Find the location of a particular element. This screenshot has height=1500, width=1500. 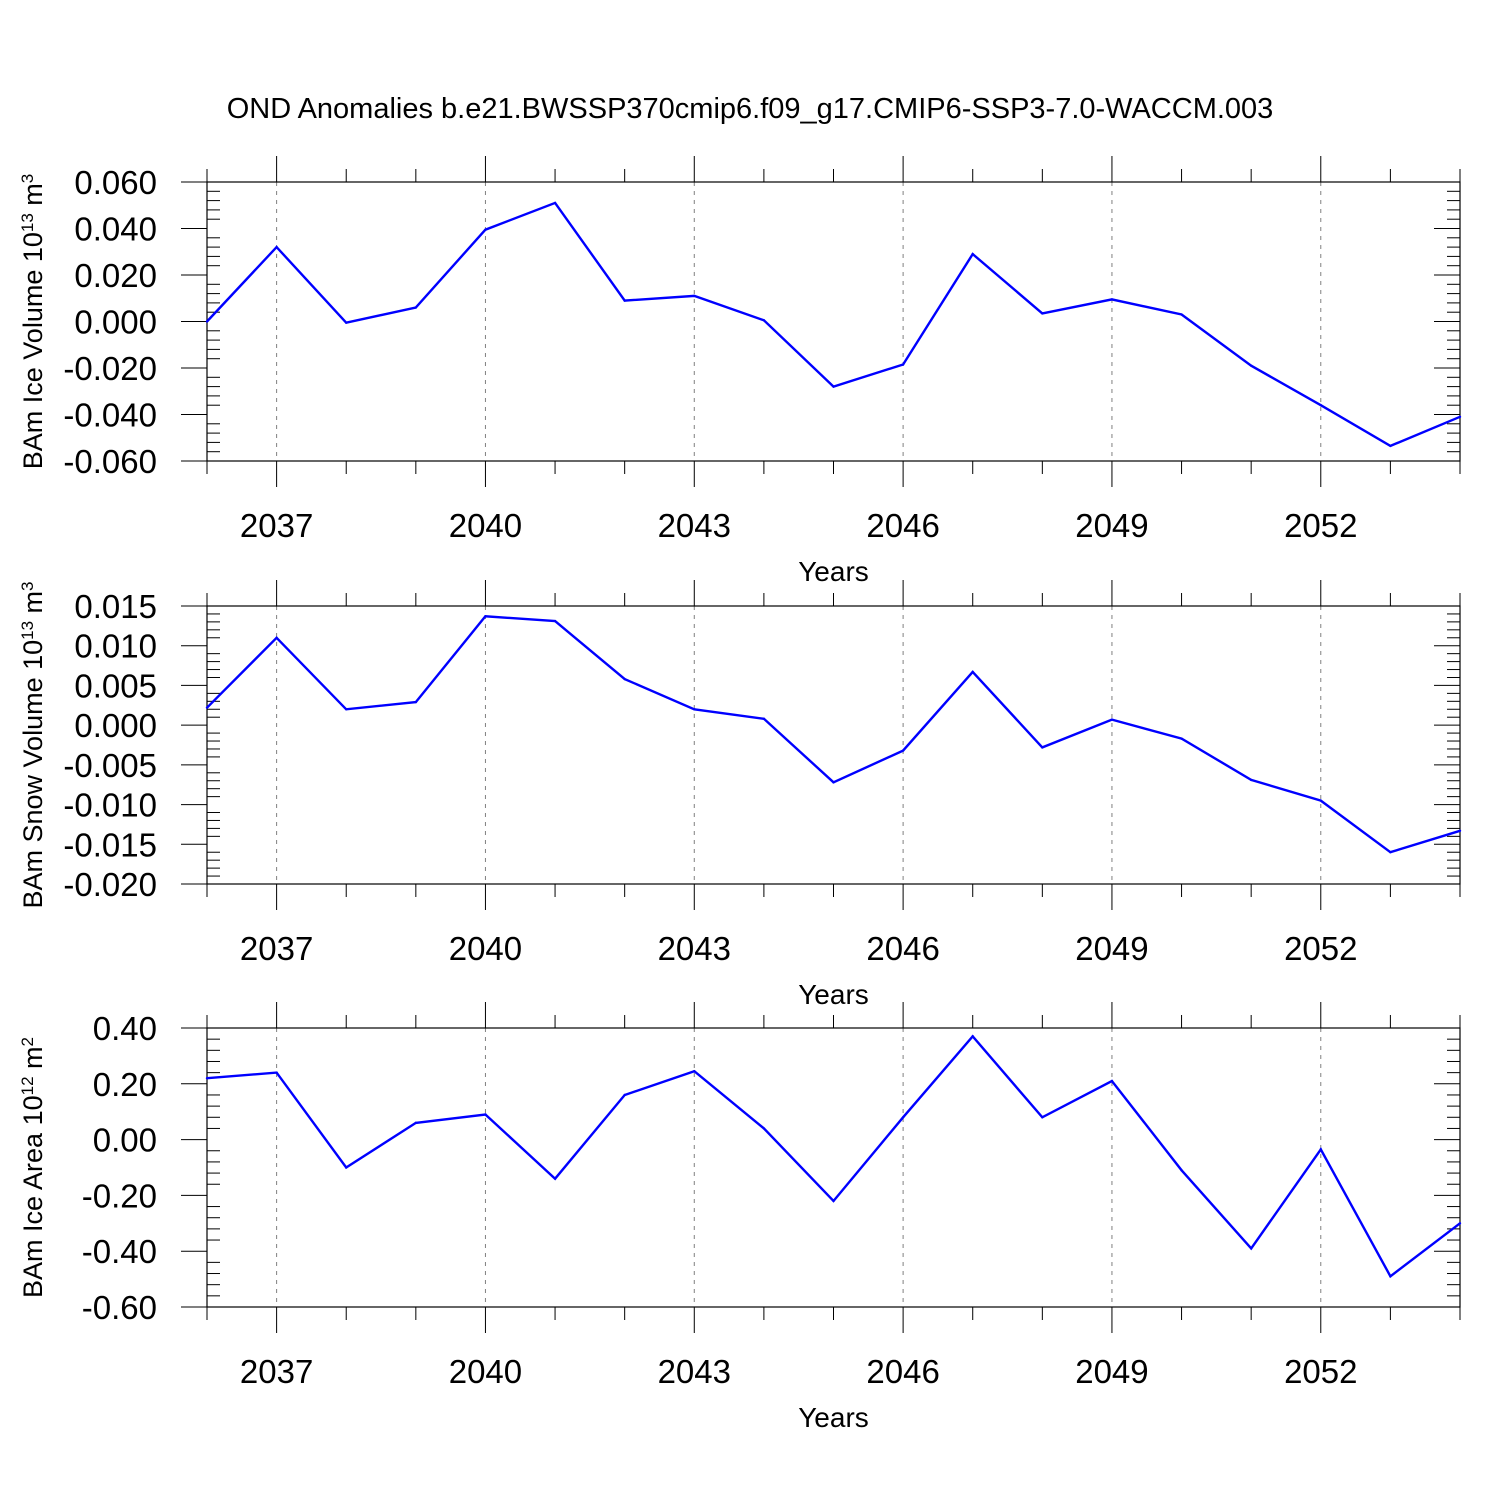

y-tick-label: -0.060 is located at coordinates (110, 461).